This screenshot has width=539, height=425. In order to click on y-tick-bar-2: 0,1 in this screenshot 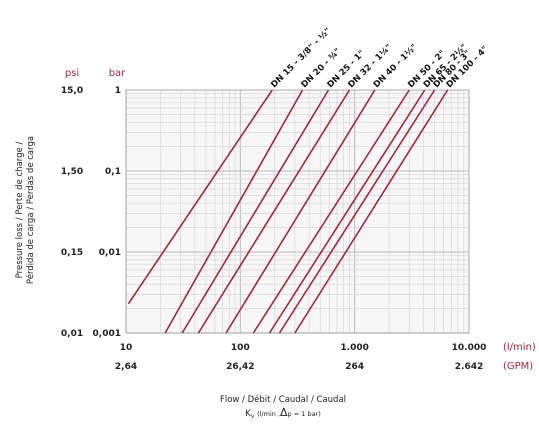, I will do `click(113, 172)`.